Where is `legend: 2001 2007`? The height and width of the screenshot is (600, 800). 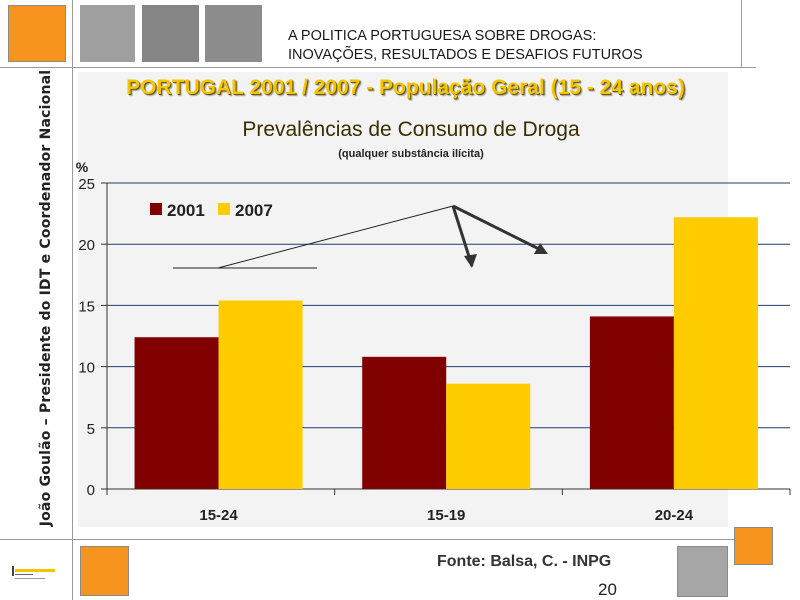 legend: 2001 2007 is located at coordinates (211, 210).